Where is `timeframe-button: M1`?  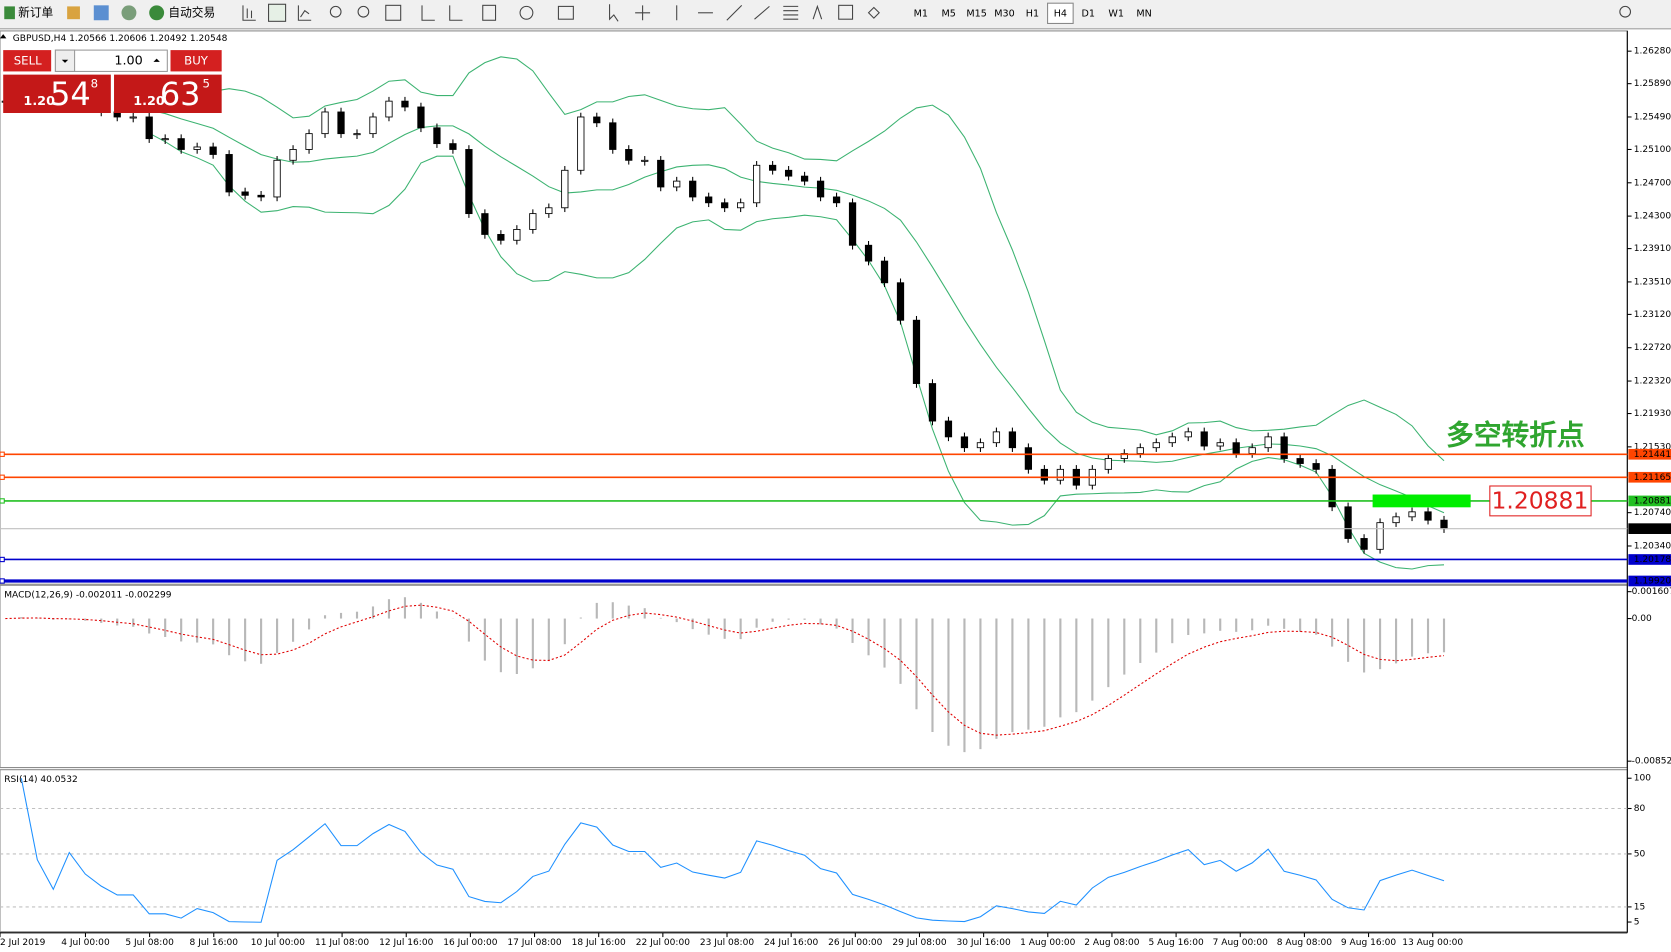 timeframe-button: M1 is located at coordinates (921, 13).